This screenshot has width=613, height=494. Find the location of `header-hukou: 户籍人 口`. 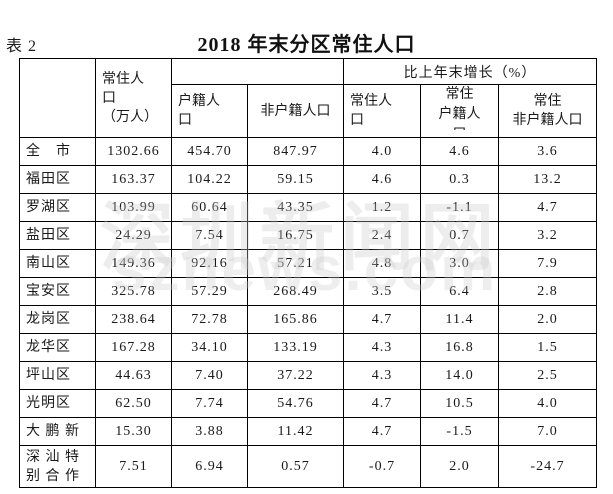

header-hukou: 户籍人 口 is located at coordinates (209, 111).